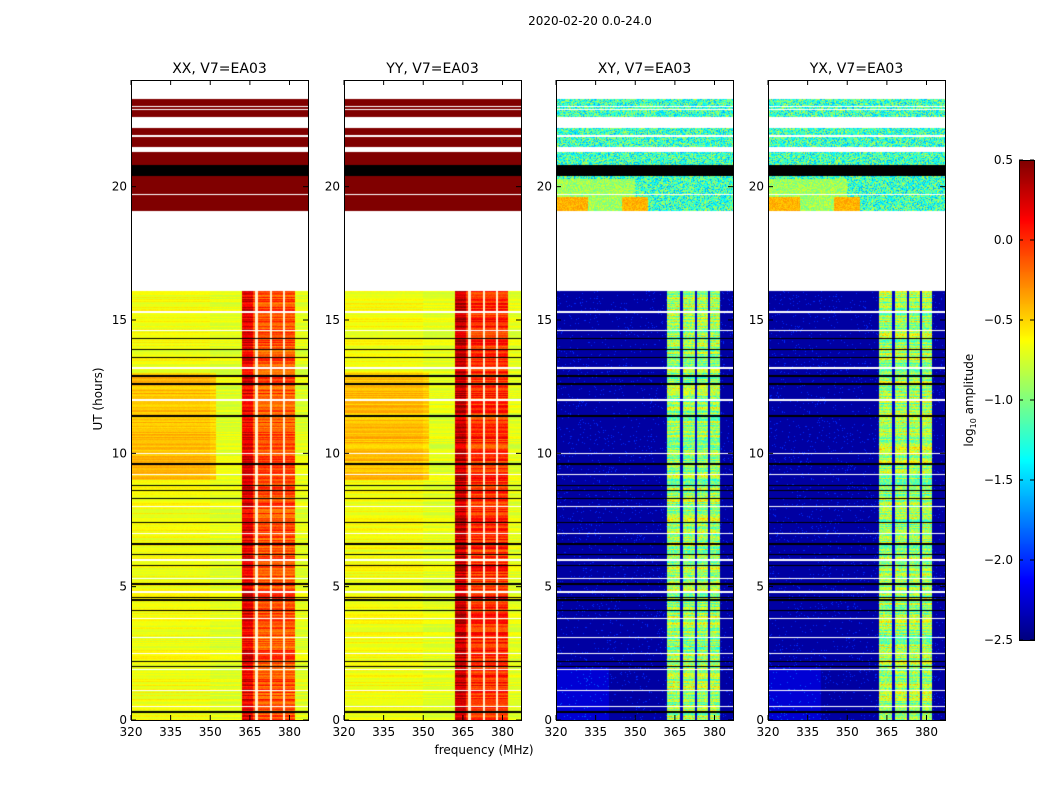 The width and height of the screenshot is (1050, 800). I want to click on panel-title: YX, V7=EA03, so click(856, 69).